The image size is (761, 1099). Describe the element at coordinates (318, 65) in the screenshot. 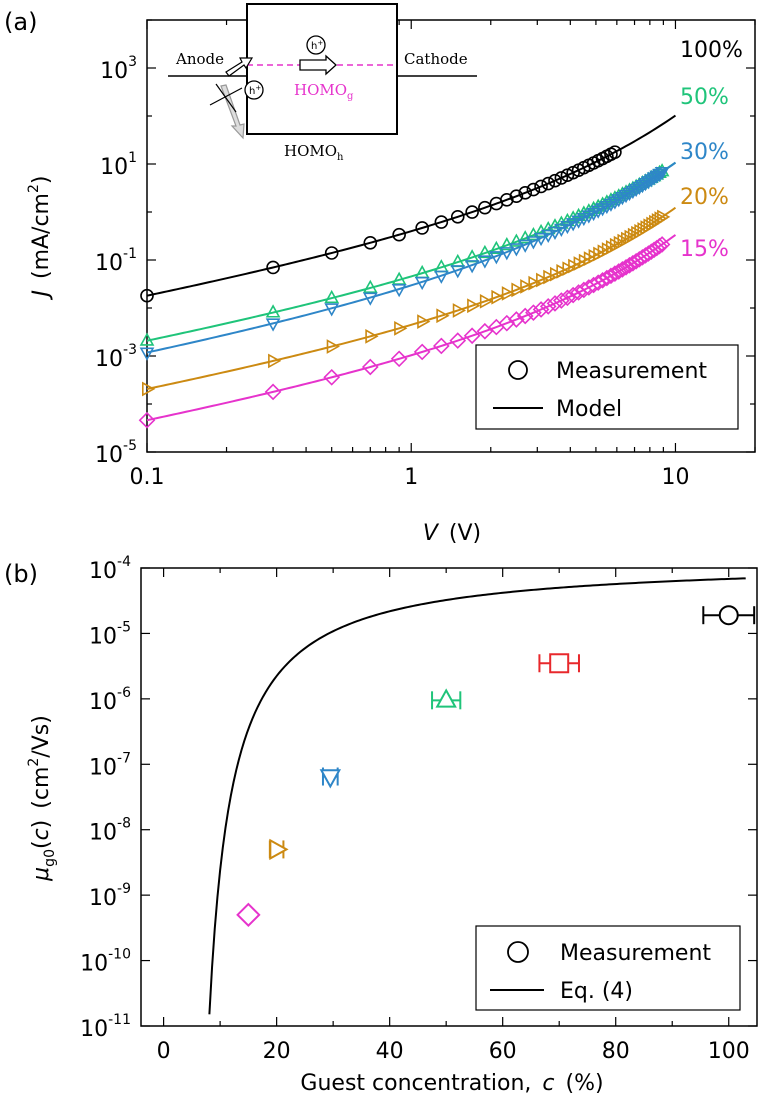

I see `arrow-right-icon` at that location.